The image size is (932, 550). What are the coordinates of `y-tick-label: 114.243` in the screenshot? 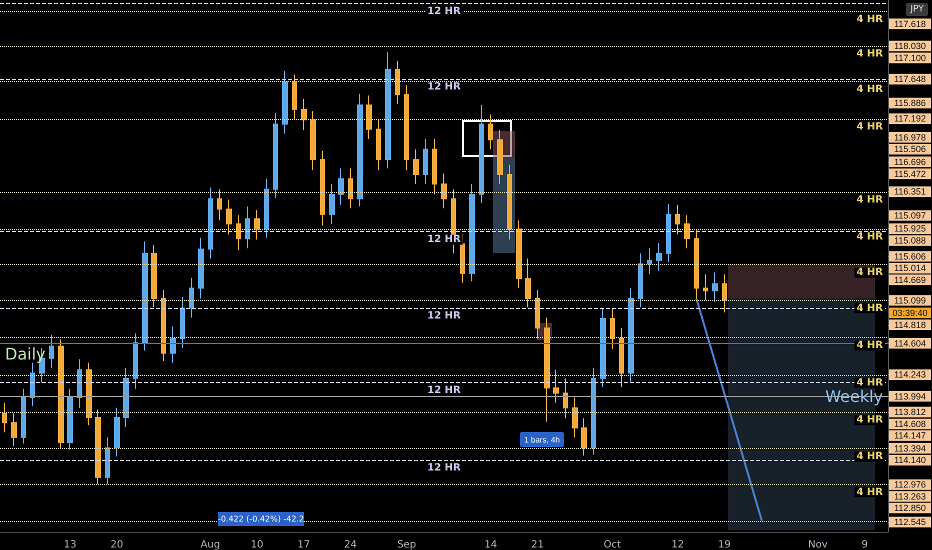 It's located at (910, 375).